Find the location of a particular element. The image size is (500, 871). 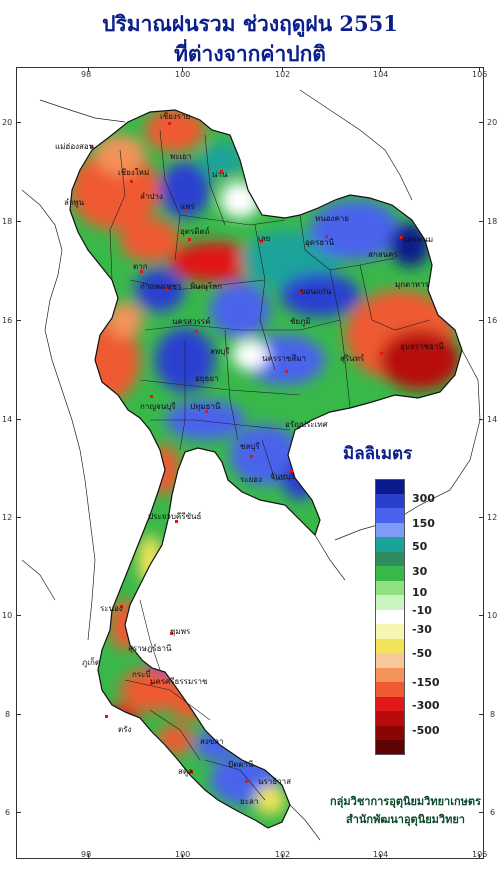

legend-label: 10 is located at coordinates (420, 593).